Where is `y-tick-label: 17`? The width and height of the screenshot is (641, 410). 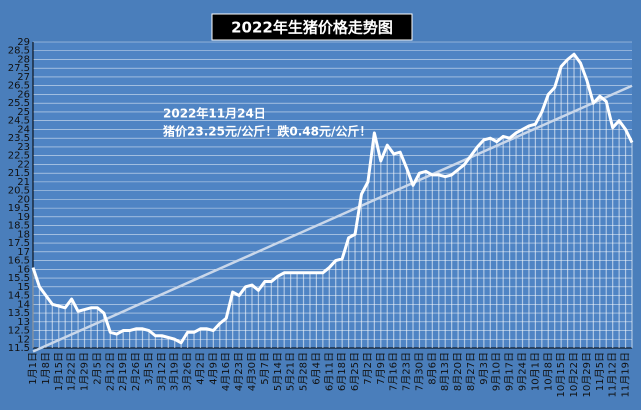 y-tick-label: 17 is located at coordinates (23, 252).